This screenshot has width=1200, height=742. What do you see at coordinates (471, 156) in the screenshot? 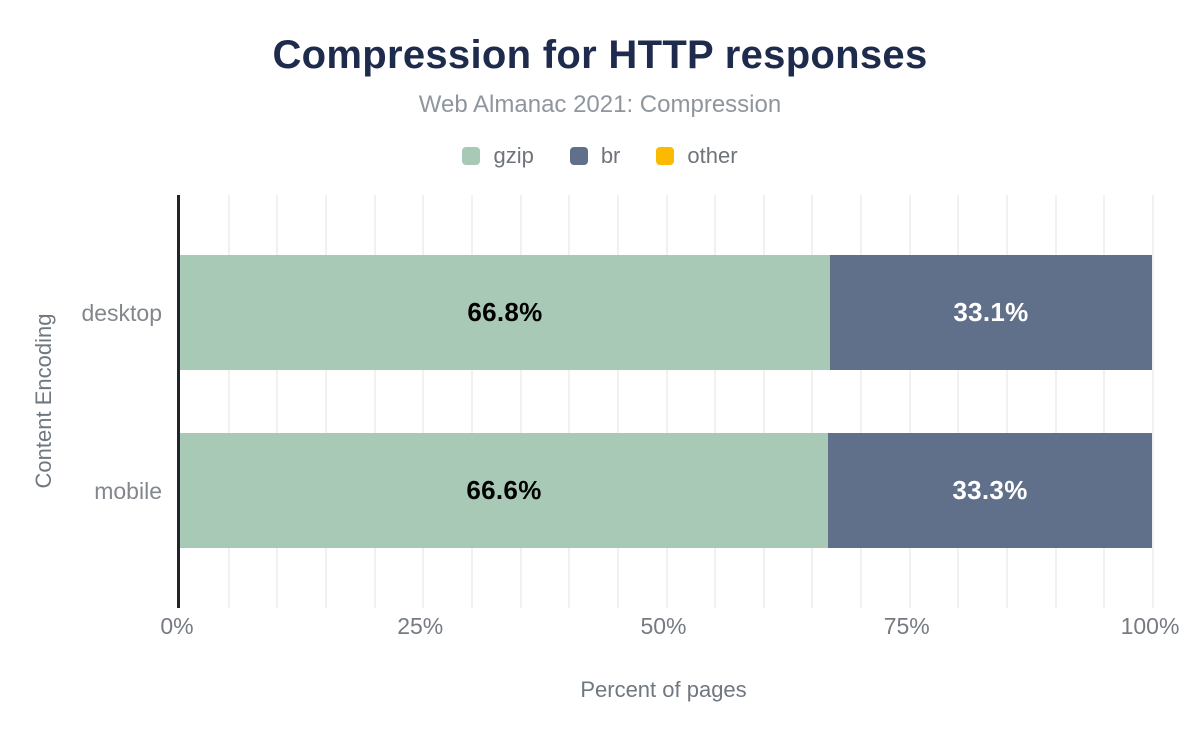
I see `legend-swatch-gzip` at bounding box center [471, 156].